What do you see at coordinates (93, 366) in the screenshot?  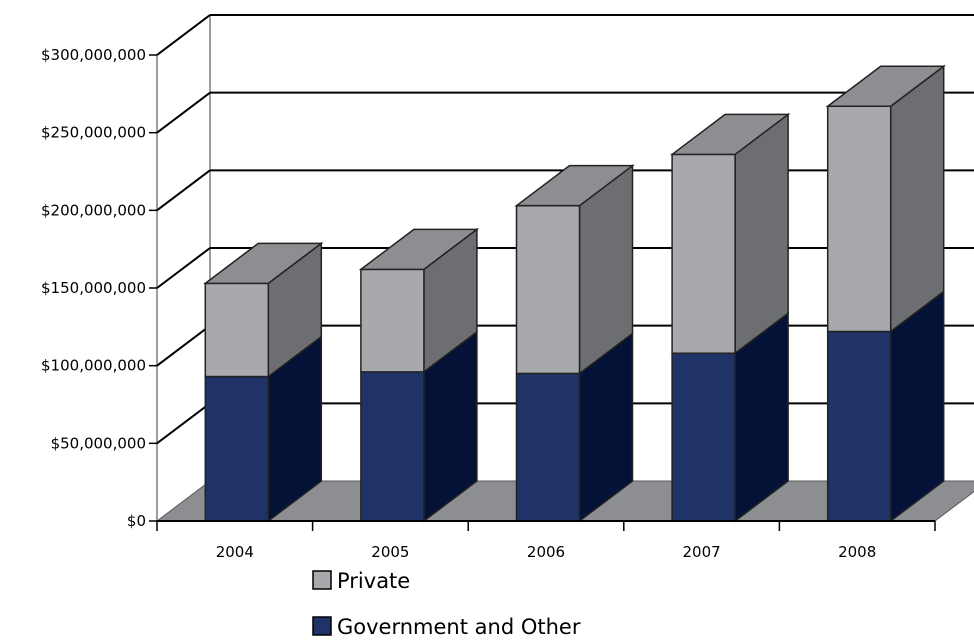 I see `y-tick-label: $100,000,000` at bounding box center [93, 366].